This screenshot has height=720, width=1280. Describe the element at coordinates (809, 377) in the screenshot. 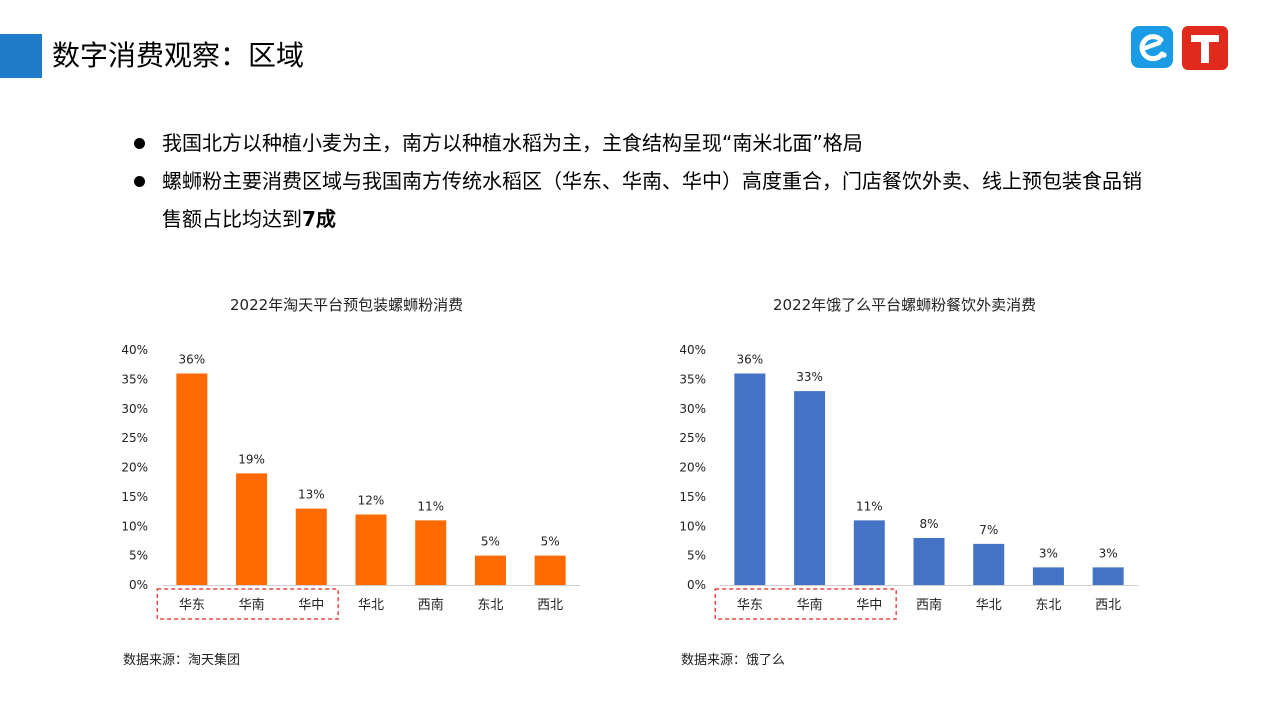

I see `data-label: 33%` at that location.